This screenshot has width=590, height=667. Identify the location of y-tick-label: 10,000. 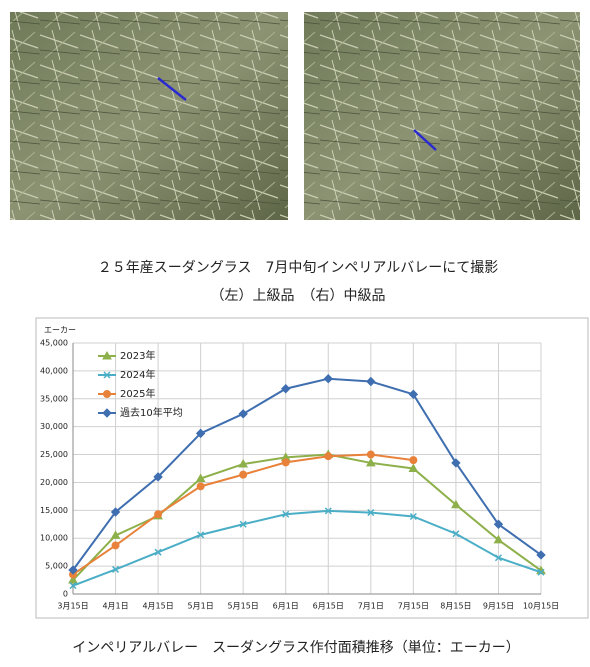
(54, 538).